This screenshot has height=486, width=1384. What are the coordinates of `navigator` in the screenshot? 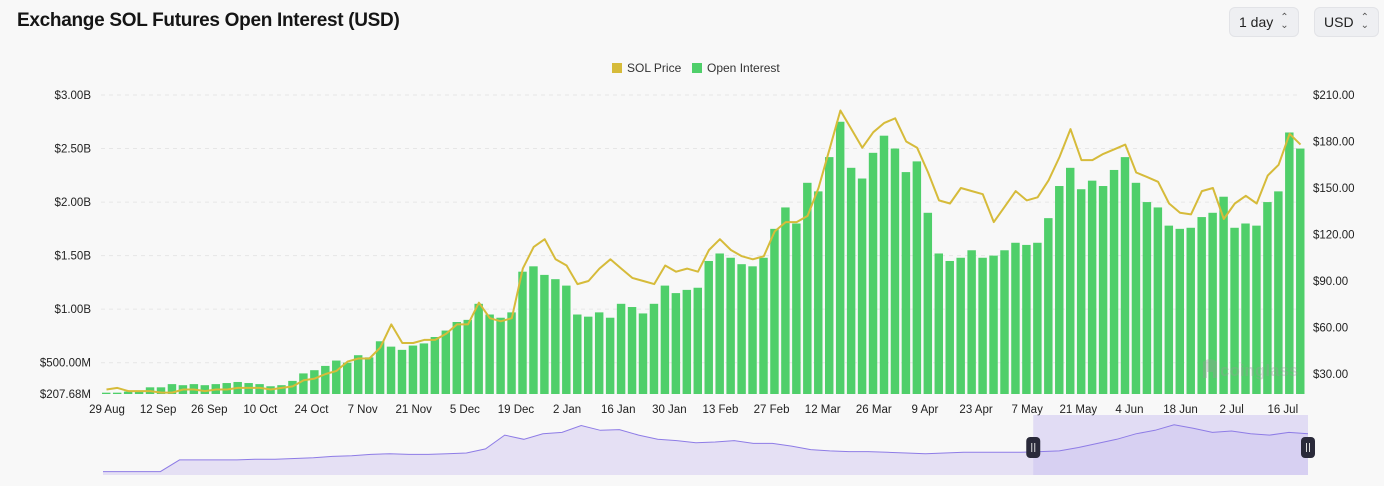 It's located at (709, 445).